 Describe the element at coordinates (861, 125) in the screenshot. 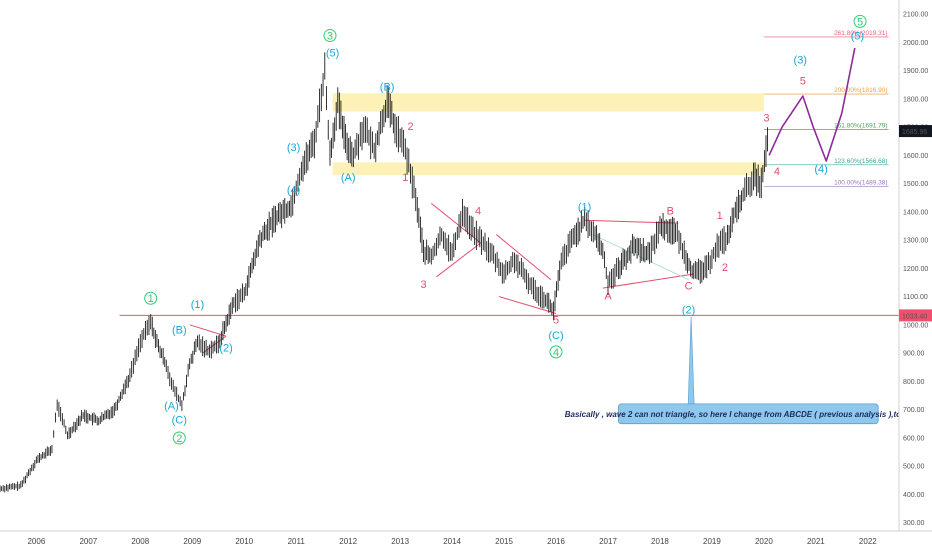

I see `fib-level-label: 161.80%(1691.79)` at that location.